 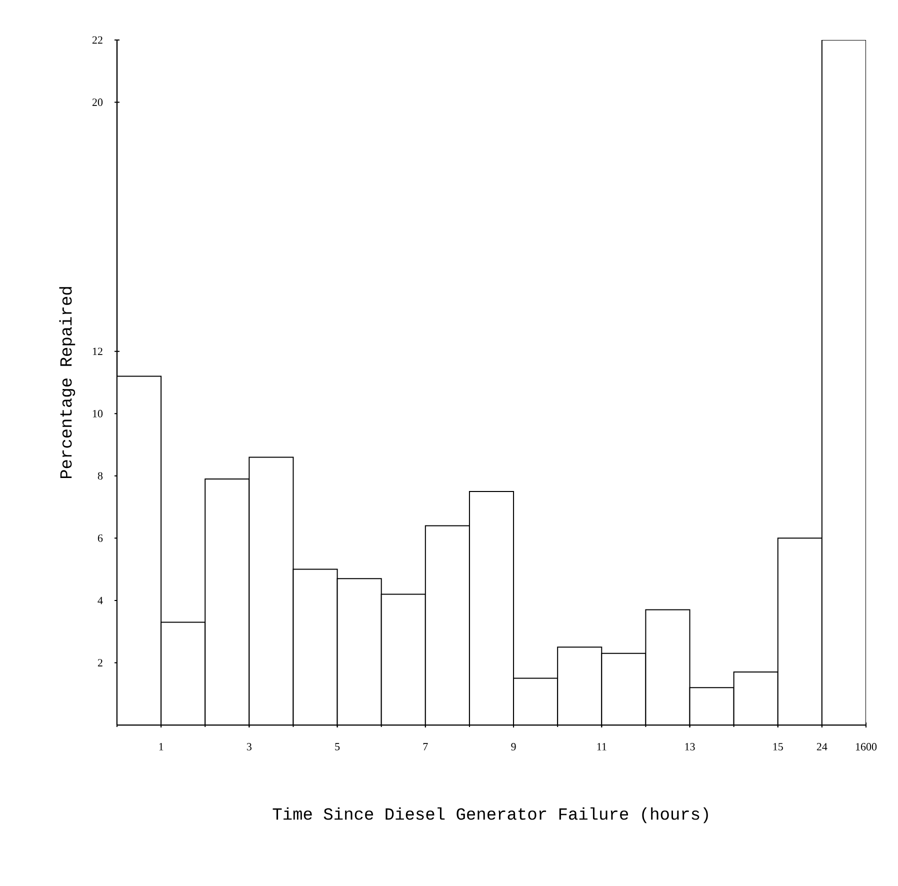 What do you see at coordinates (161, 746) in the screenshot?
I see `x-tick-label: 1` at bounding box center [161, 746].